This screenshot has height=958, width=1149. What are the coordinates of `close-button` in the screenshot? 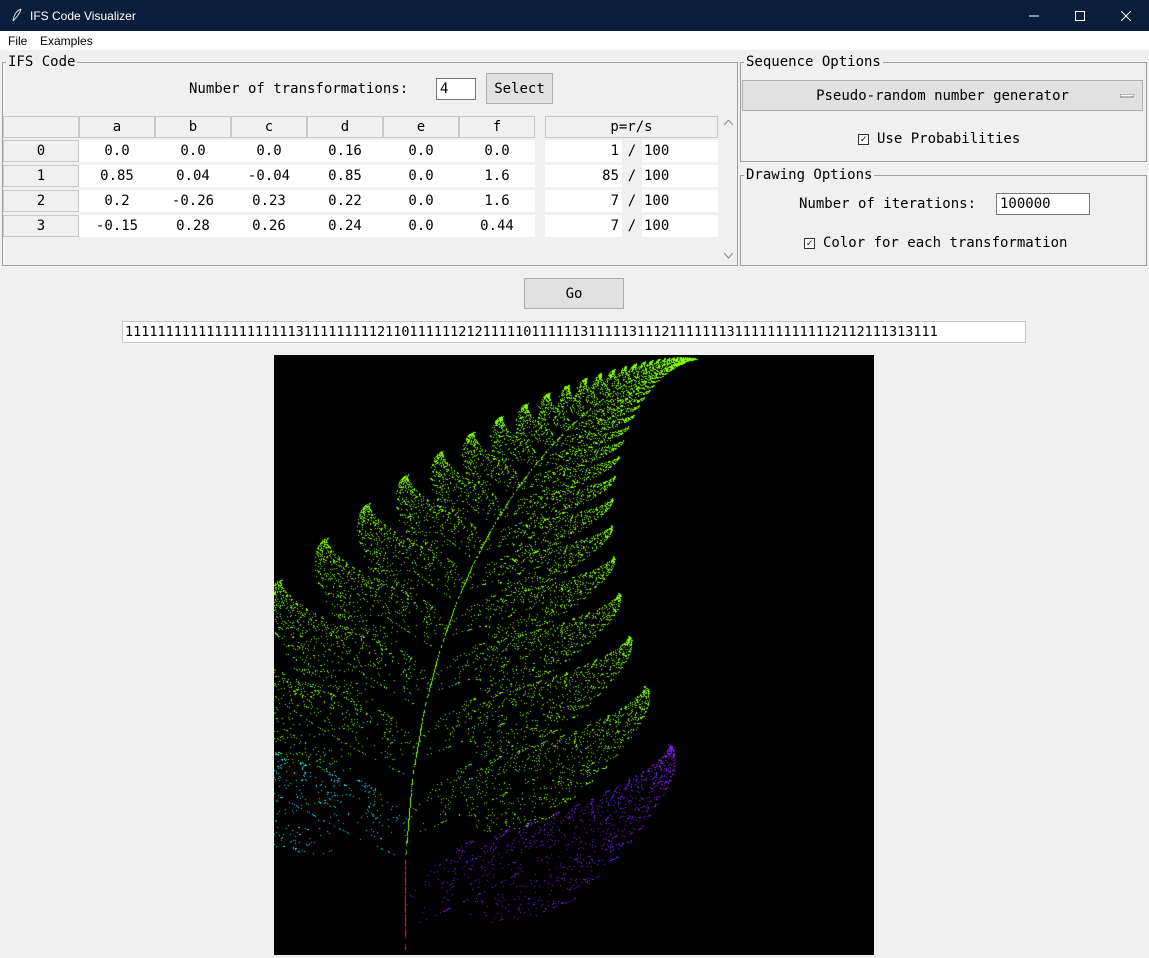 It's located at (1126, 15).